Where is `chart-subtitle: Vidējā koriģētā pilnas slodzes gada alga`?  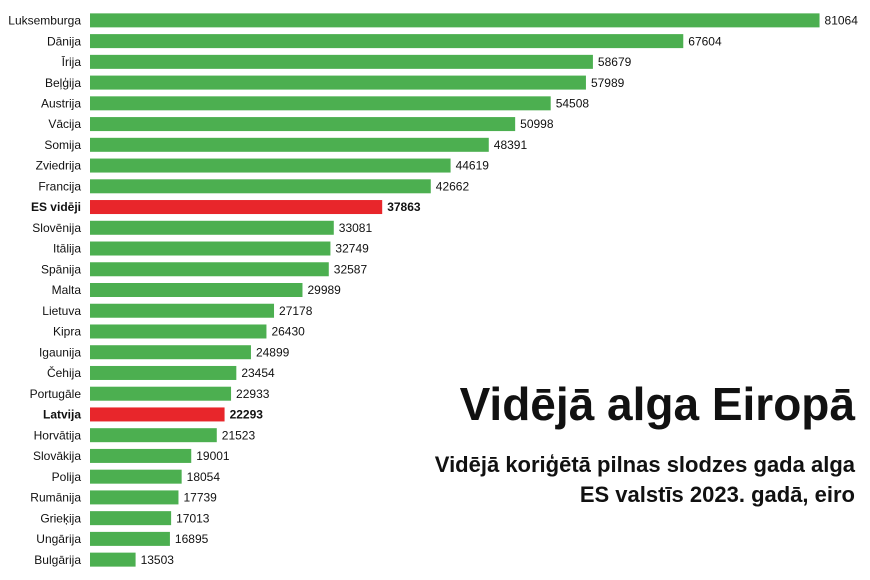
chart-subtitle: Vidējā koriģētā pilnas slodzes gada alga is located at coordinates (645, 464).